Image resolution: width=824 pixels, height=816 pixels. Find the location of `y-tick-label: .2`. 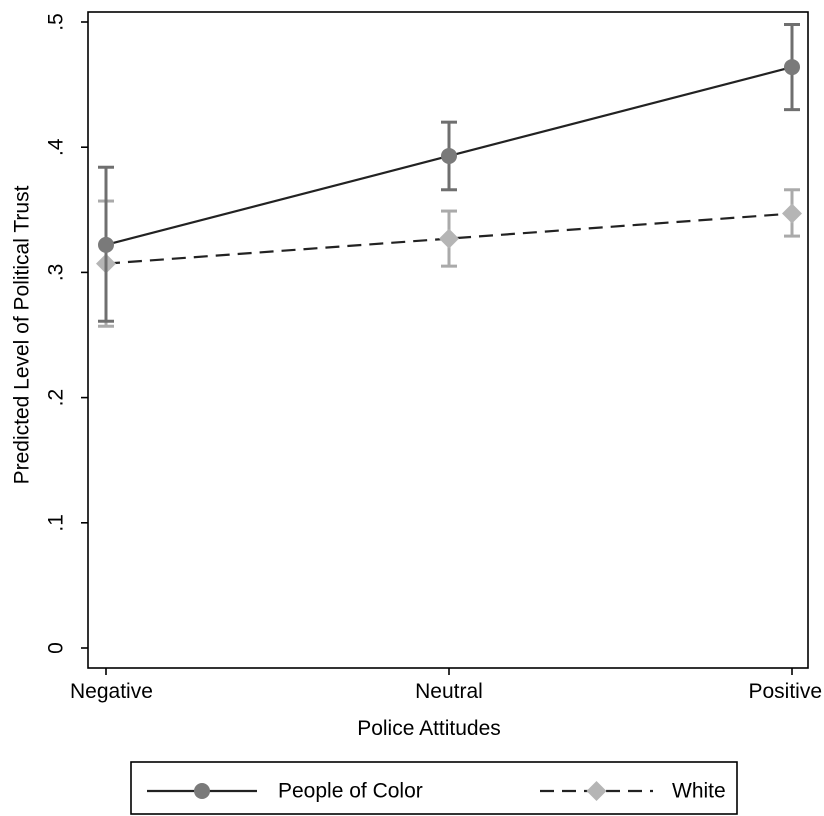

y-tick-label: .2 is located at coordinates (56, 398).